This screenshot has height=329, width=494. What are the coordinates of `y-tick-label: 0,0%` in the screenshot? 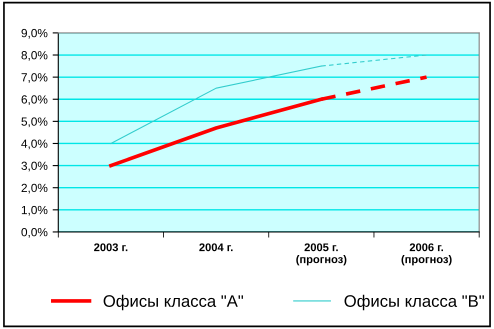 It's located at (34, 233).